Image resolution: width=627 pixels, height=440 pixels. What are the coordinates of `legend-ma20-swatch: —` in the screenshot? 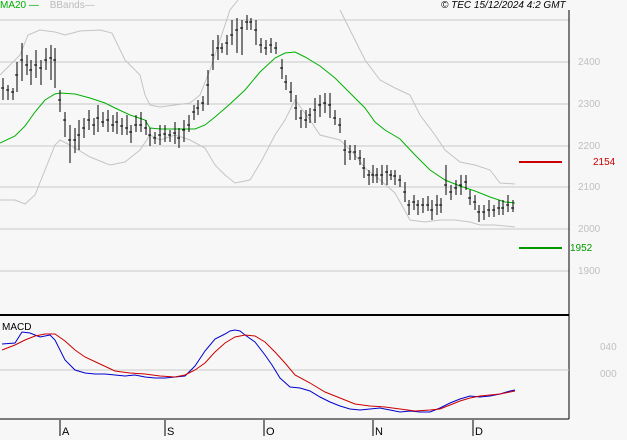 It's located at (32, 5).